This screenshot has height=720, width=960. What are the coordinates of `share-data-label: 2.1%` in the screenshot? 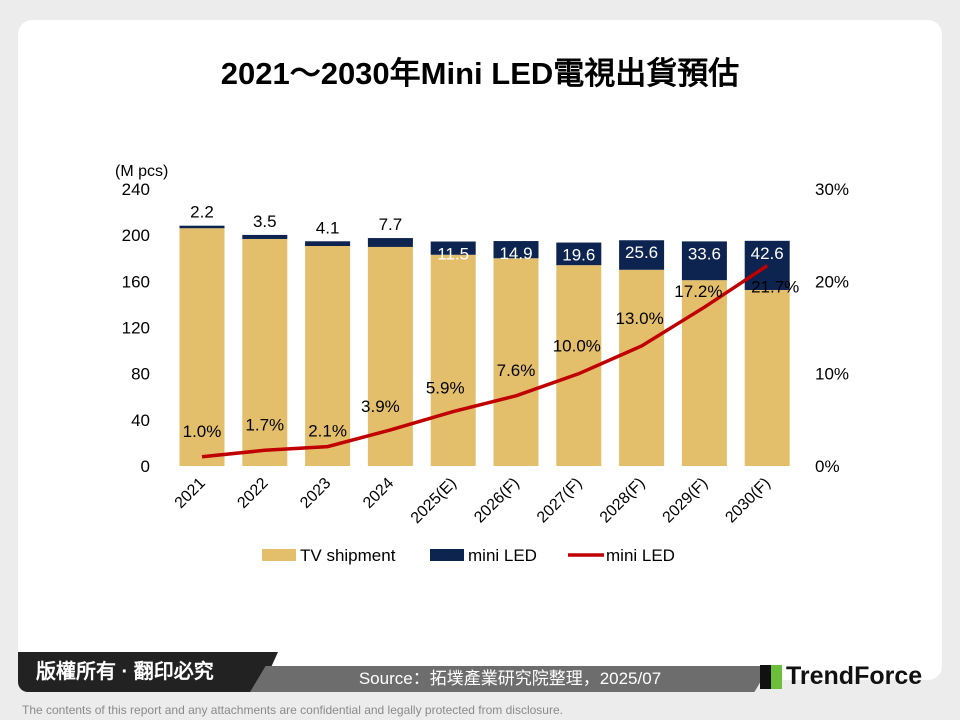 It's located at (327, 431).